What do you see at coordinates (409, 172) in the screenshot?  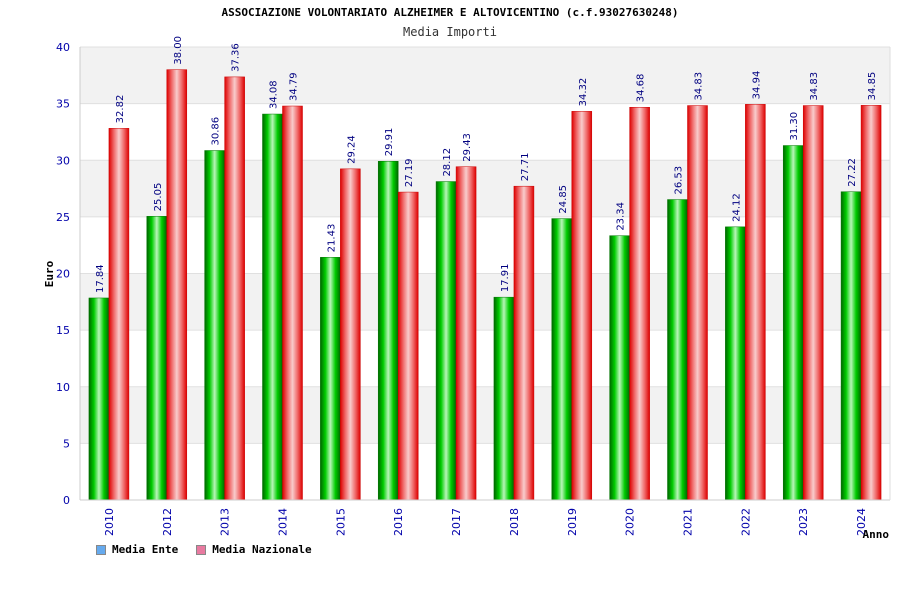 I see `bar-value-label: 27.19` at bounding box center [409, 172].